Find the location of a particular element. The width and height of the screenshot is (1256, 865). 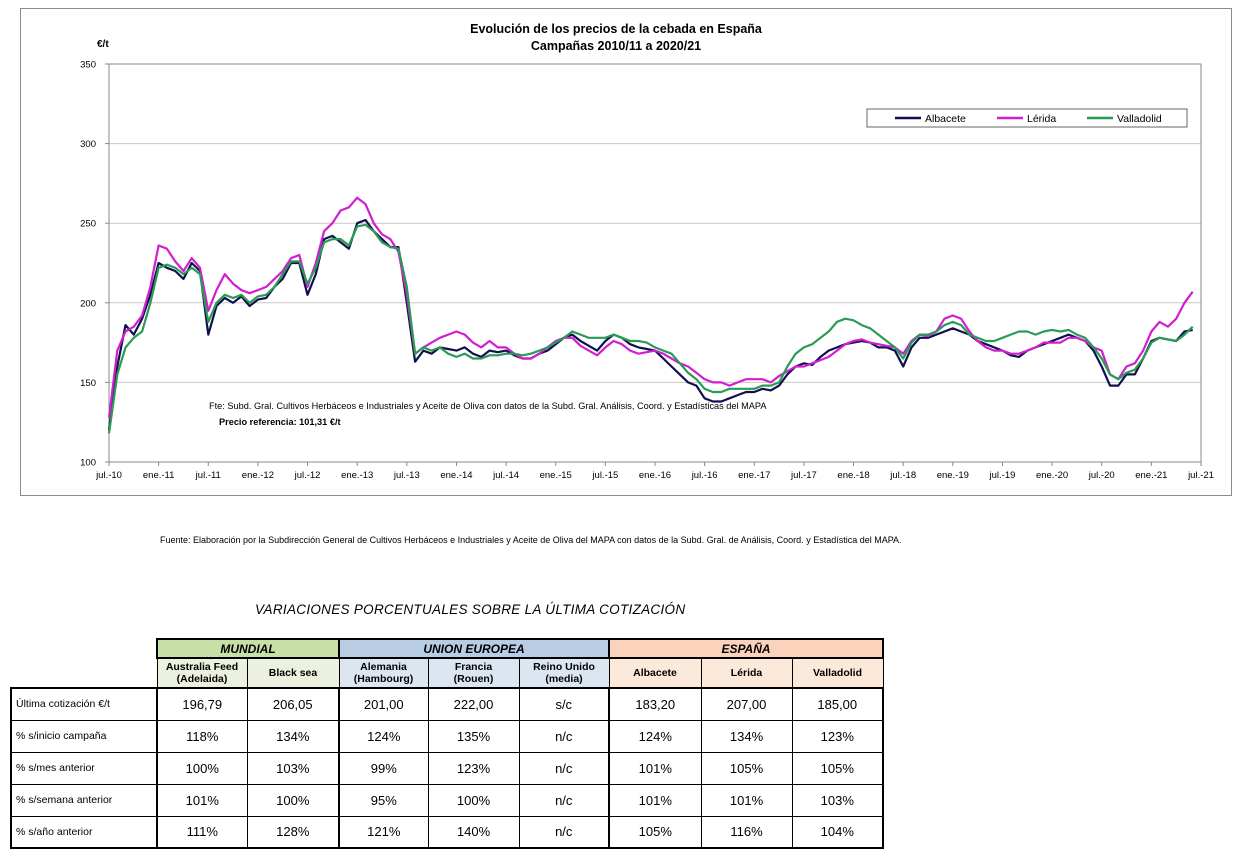

x-tick-label: ene.-12 is located at coordinates (258, 475).